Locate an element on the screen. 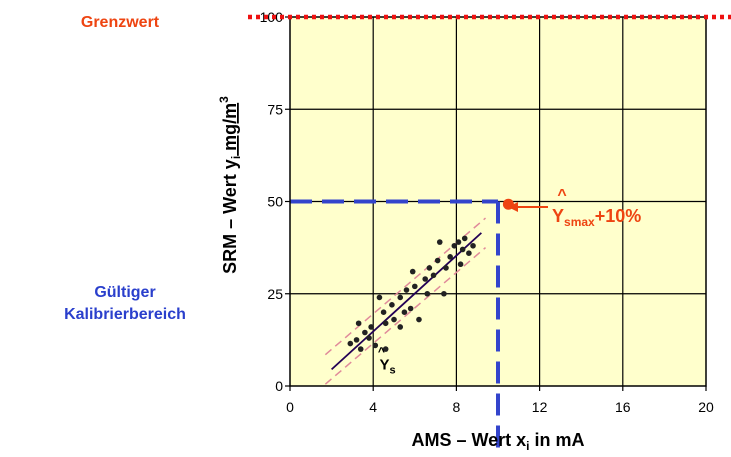 This screenshot has width=731, height=457. regression-line is located at coordinates (406, 301).